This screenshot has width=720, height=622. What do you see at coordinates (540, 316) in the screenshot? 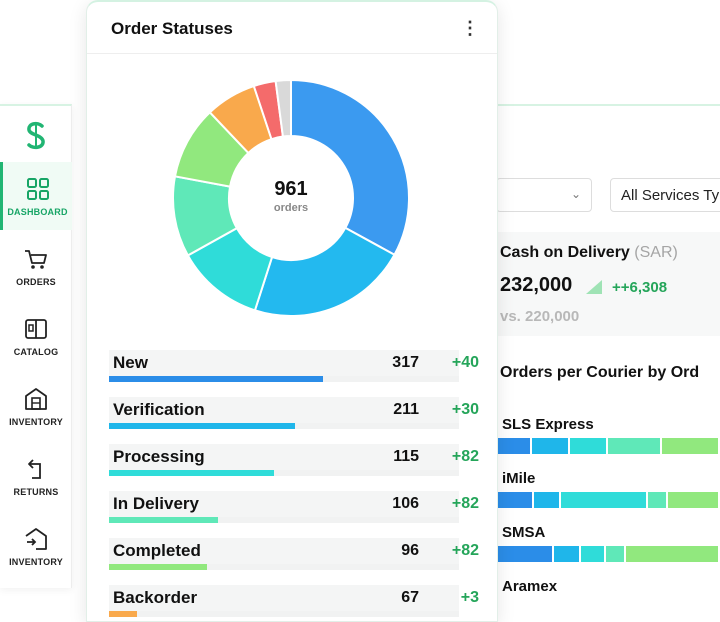
I see `cod-previous: vs. 220,000` at bounding box center [540, 316].